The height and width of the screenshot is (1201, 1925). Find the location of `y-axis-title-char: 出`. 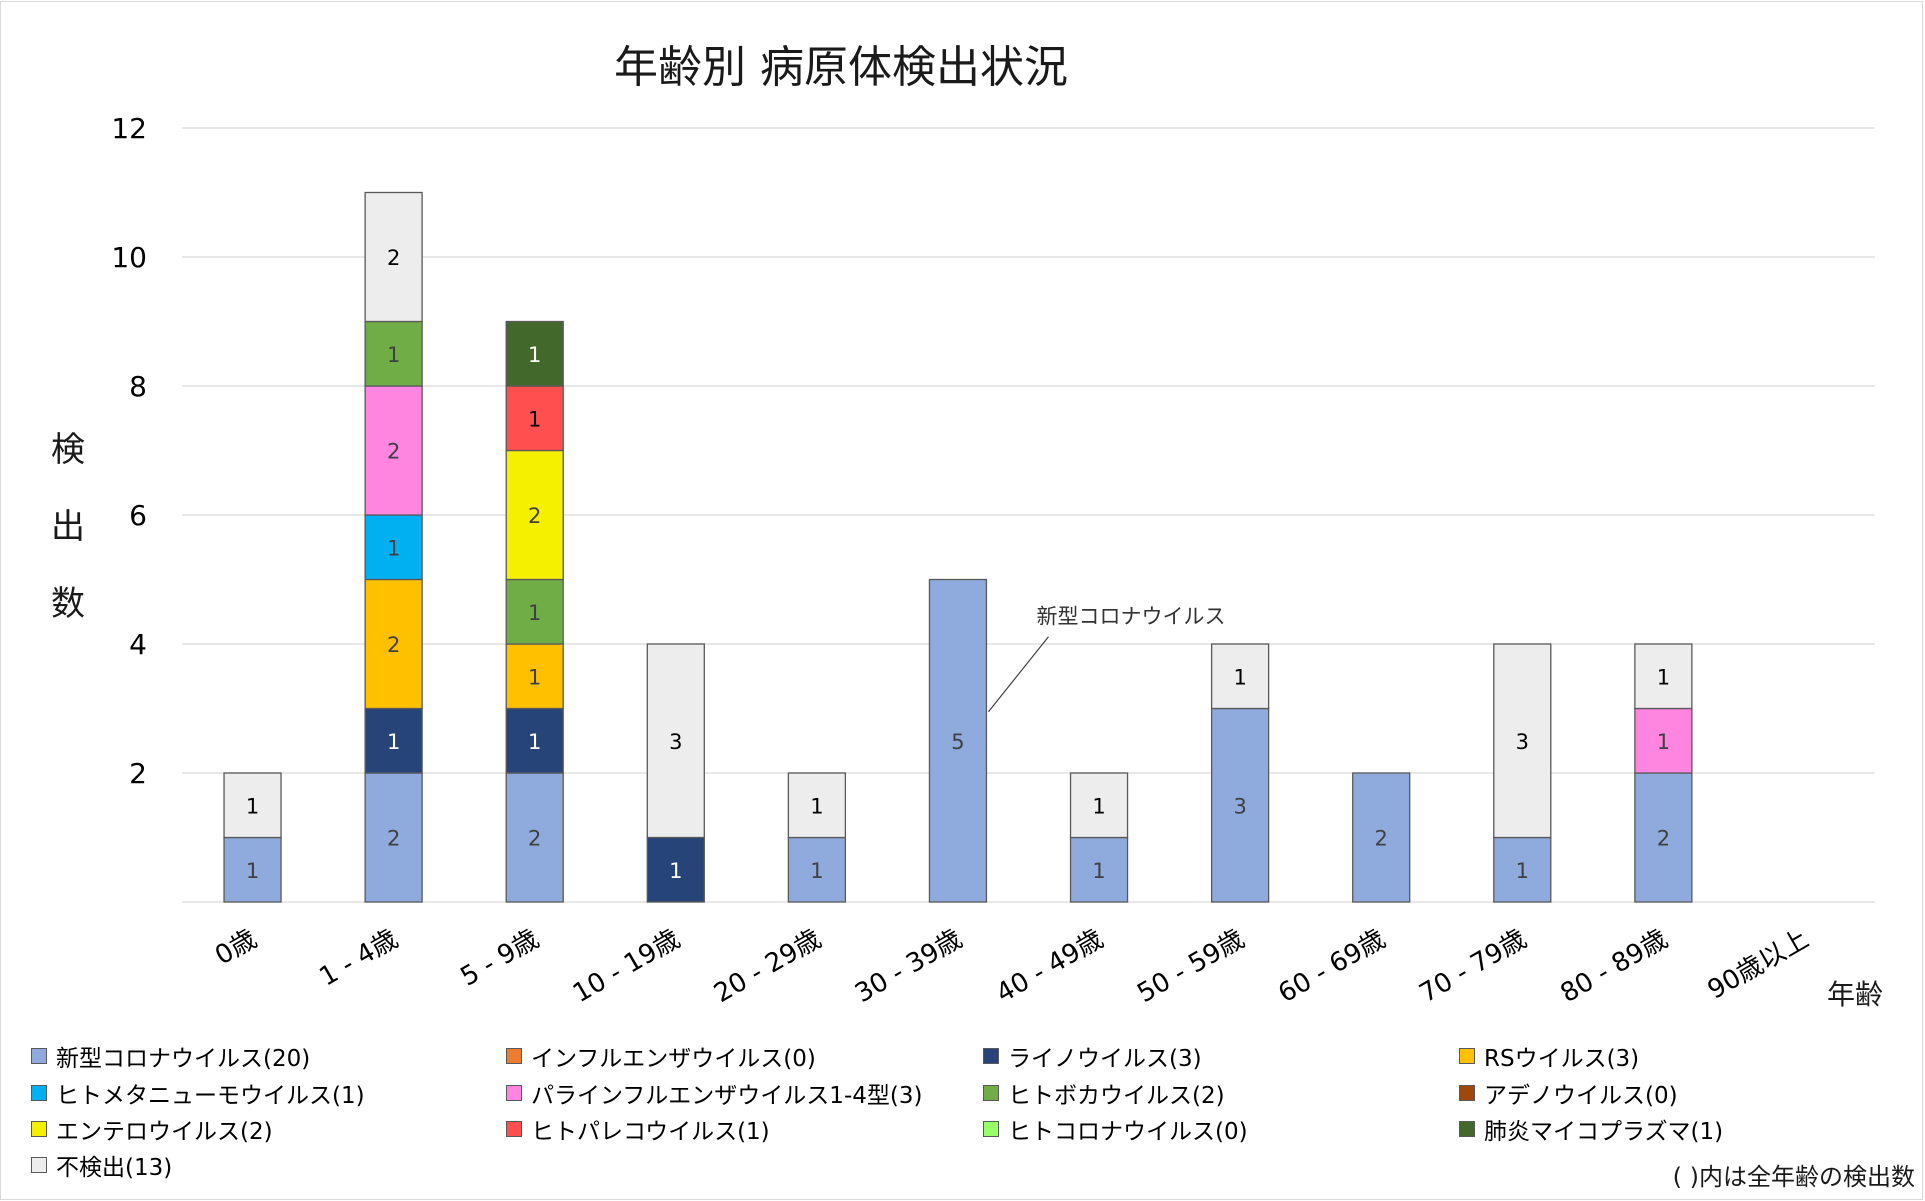

y-axis-title-char: 出 is located at coordinates (68, 527).